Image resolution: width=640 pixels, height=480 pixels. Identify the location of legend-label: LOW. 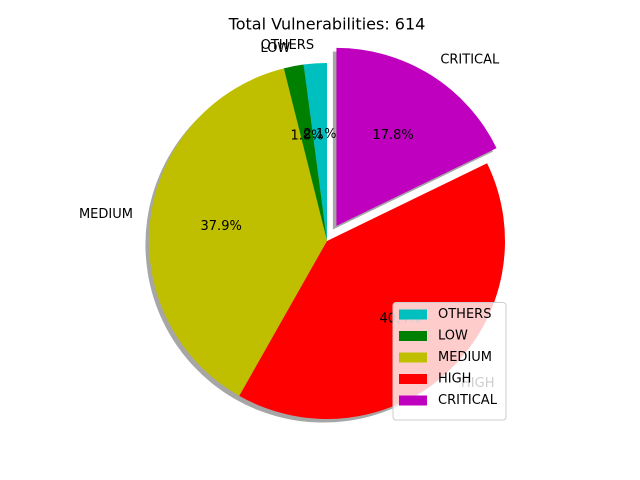
(453, 336).